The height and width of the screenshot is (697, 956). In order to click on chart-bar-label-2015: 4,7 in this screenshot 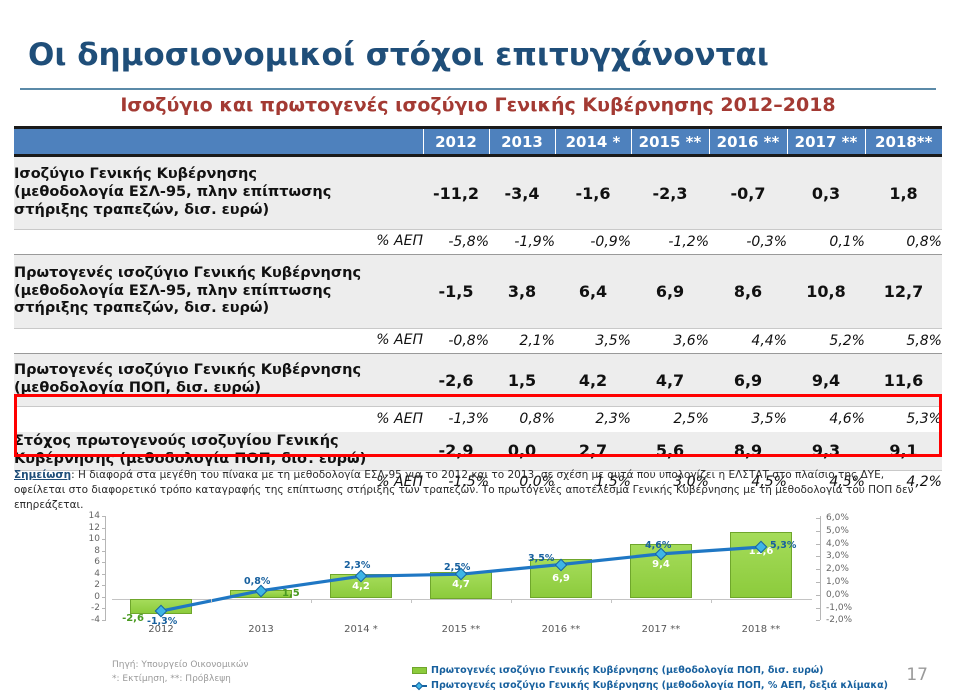, I will do `click(461, 584)`.